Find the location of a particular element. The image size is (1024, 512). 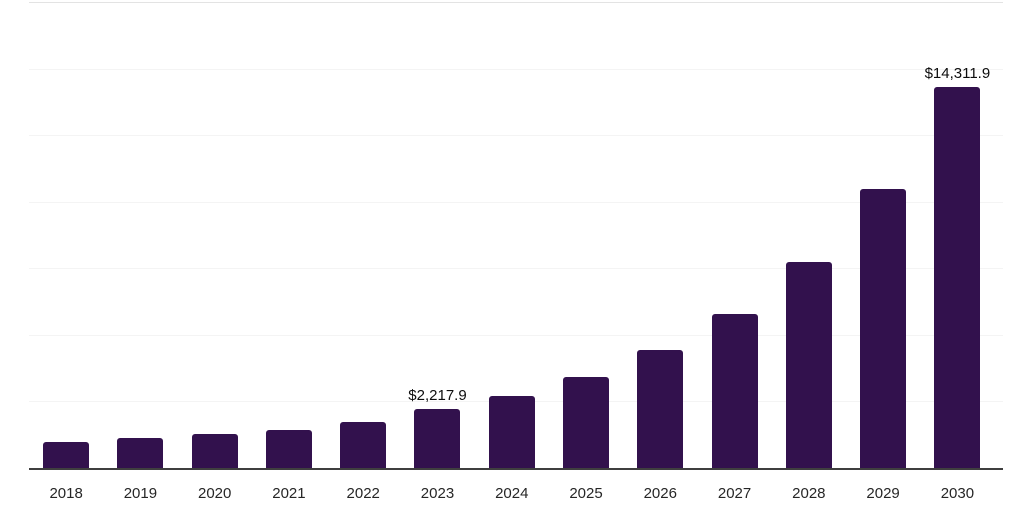

bar-2024 is located at coordinates (511, 432).